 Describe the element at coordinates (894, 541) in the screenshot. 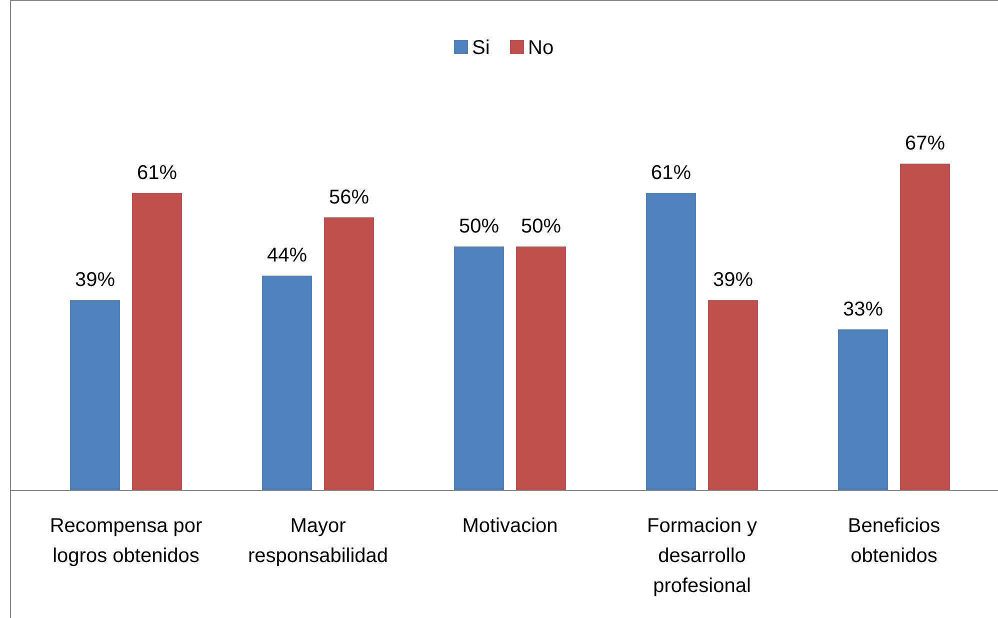

I see `x-tick-label: Beneficios obtenidos` at that location.